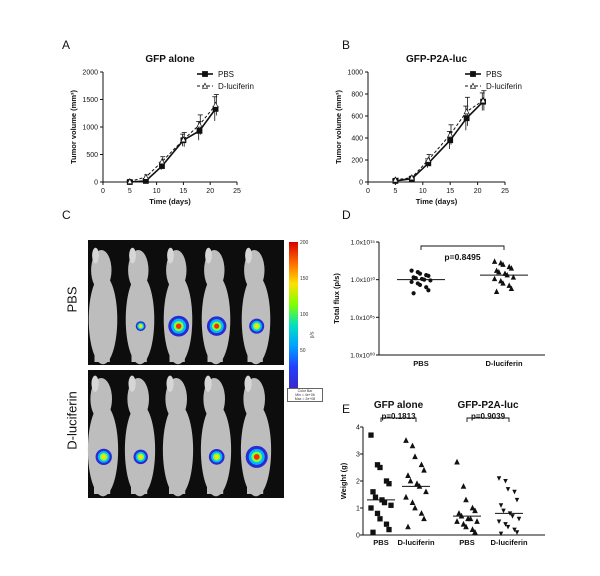 The image size is (600, 576). Describe the element at coordinates (494, 74) in the screenshot. I see `chart-b-legend-label: PBS` at that location.